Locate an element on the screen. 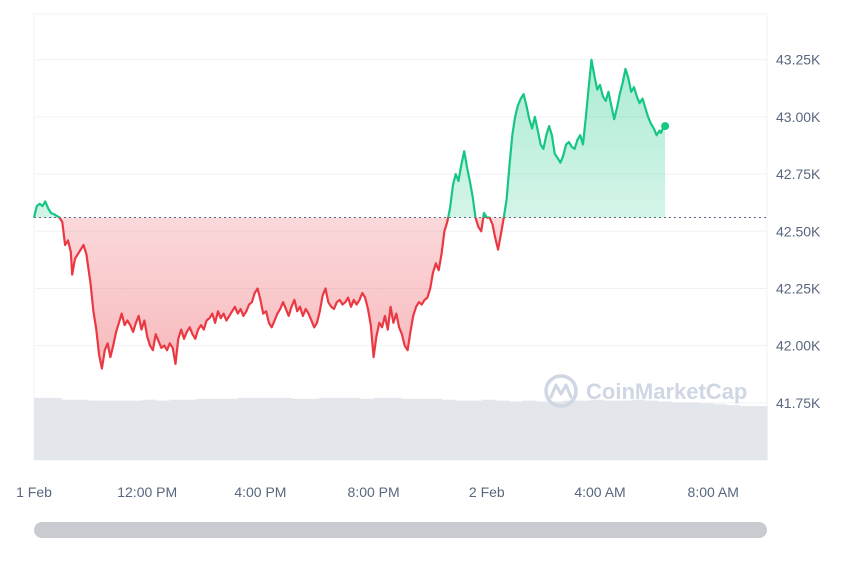 Image resolution: width=860 pixels, height=573 pixels. watermark-text: CoinMarketCap is located at coordinates (666, 391).